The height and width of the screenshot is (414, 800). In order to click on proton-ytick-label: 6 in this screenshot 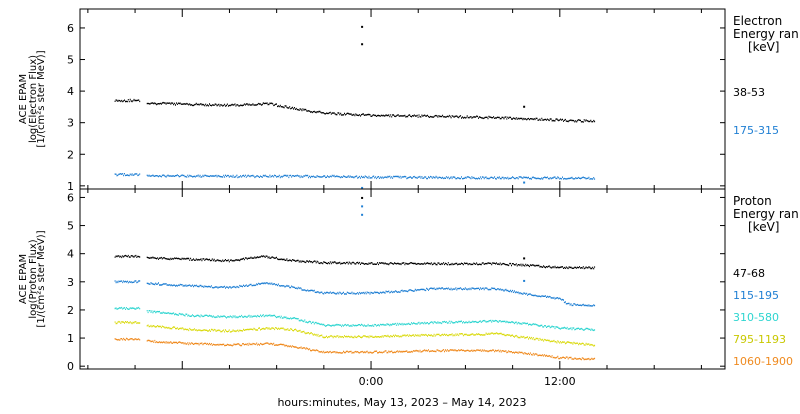, I will do `click(70, 197)`.